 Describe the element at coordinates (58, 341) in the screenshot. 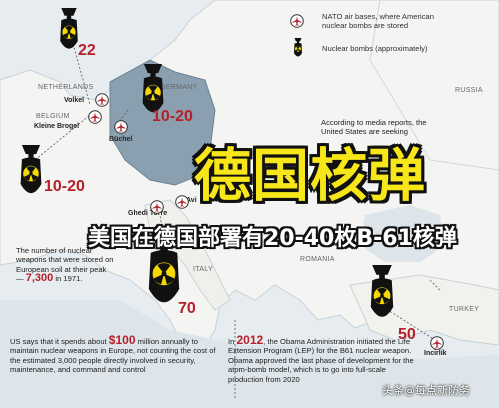

I see `spend-prefix: US says that it spends about` at that location.